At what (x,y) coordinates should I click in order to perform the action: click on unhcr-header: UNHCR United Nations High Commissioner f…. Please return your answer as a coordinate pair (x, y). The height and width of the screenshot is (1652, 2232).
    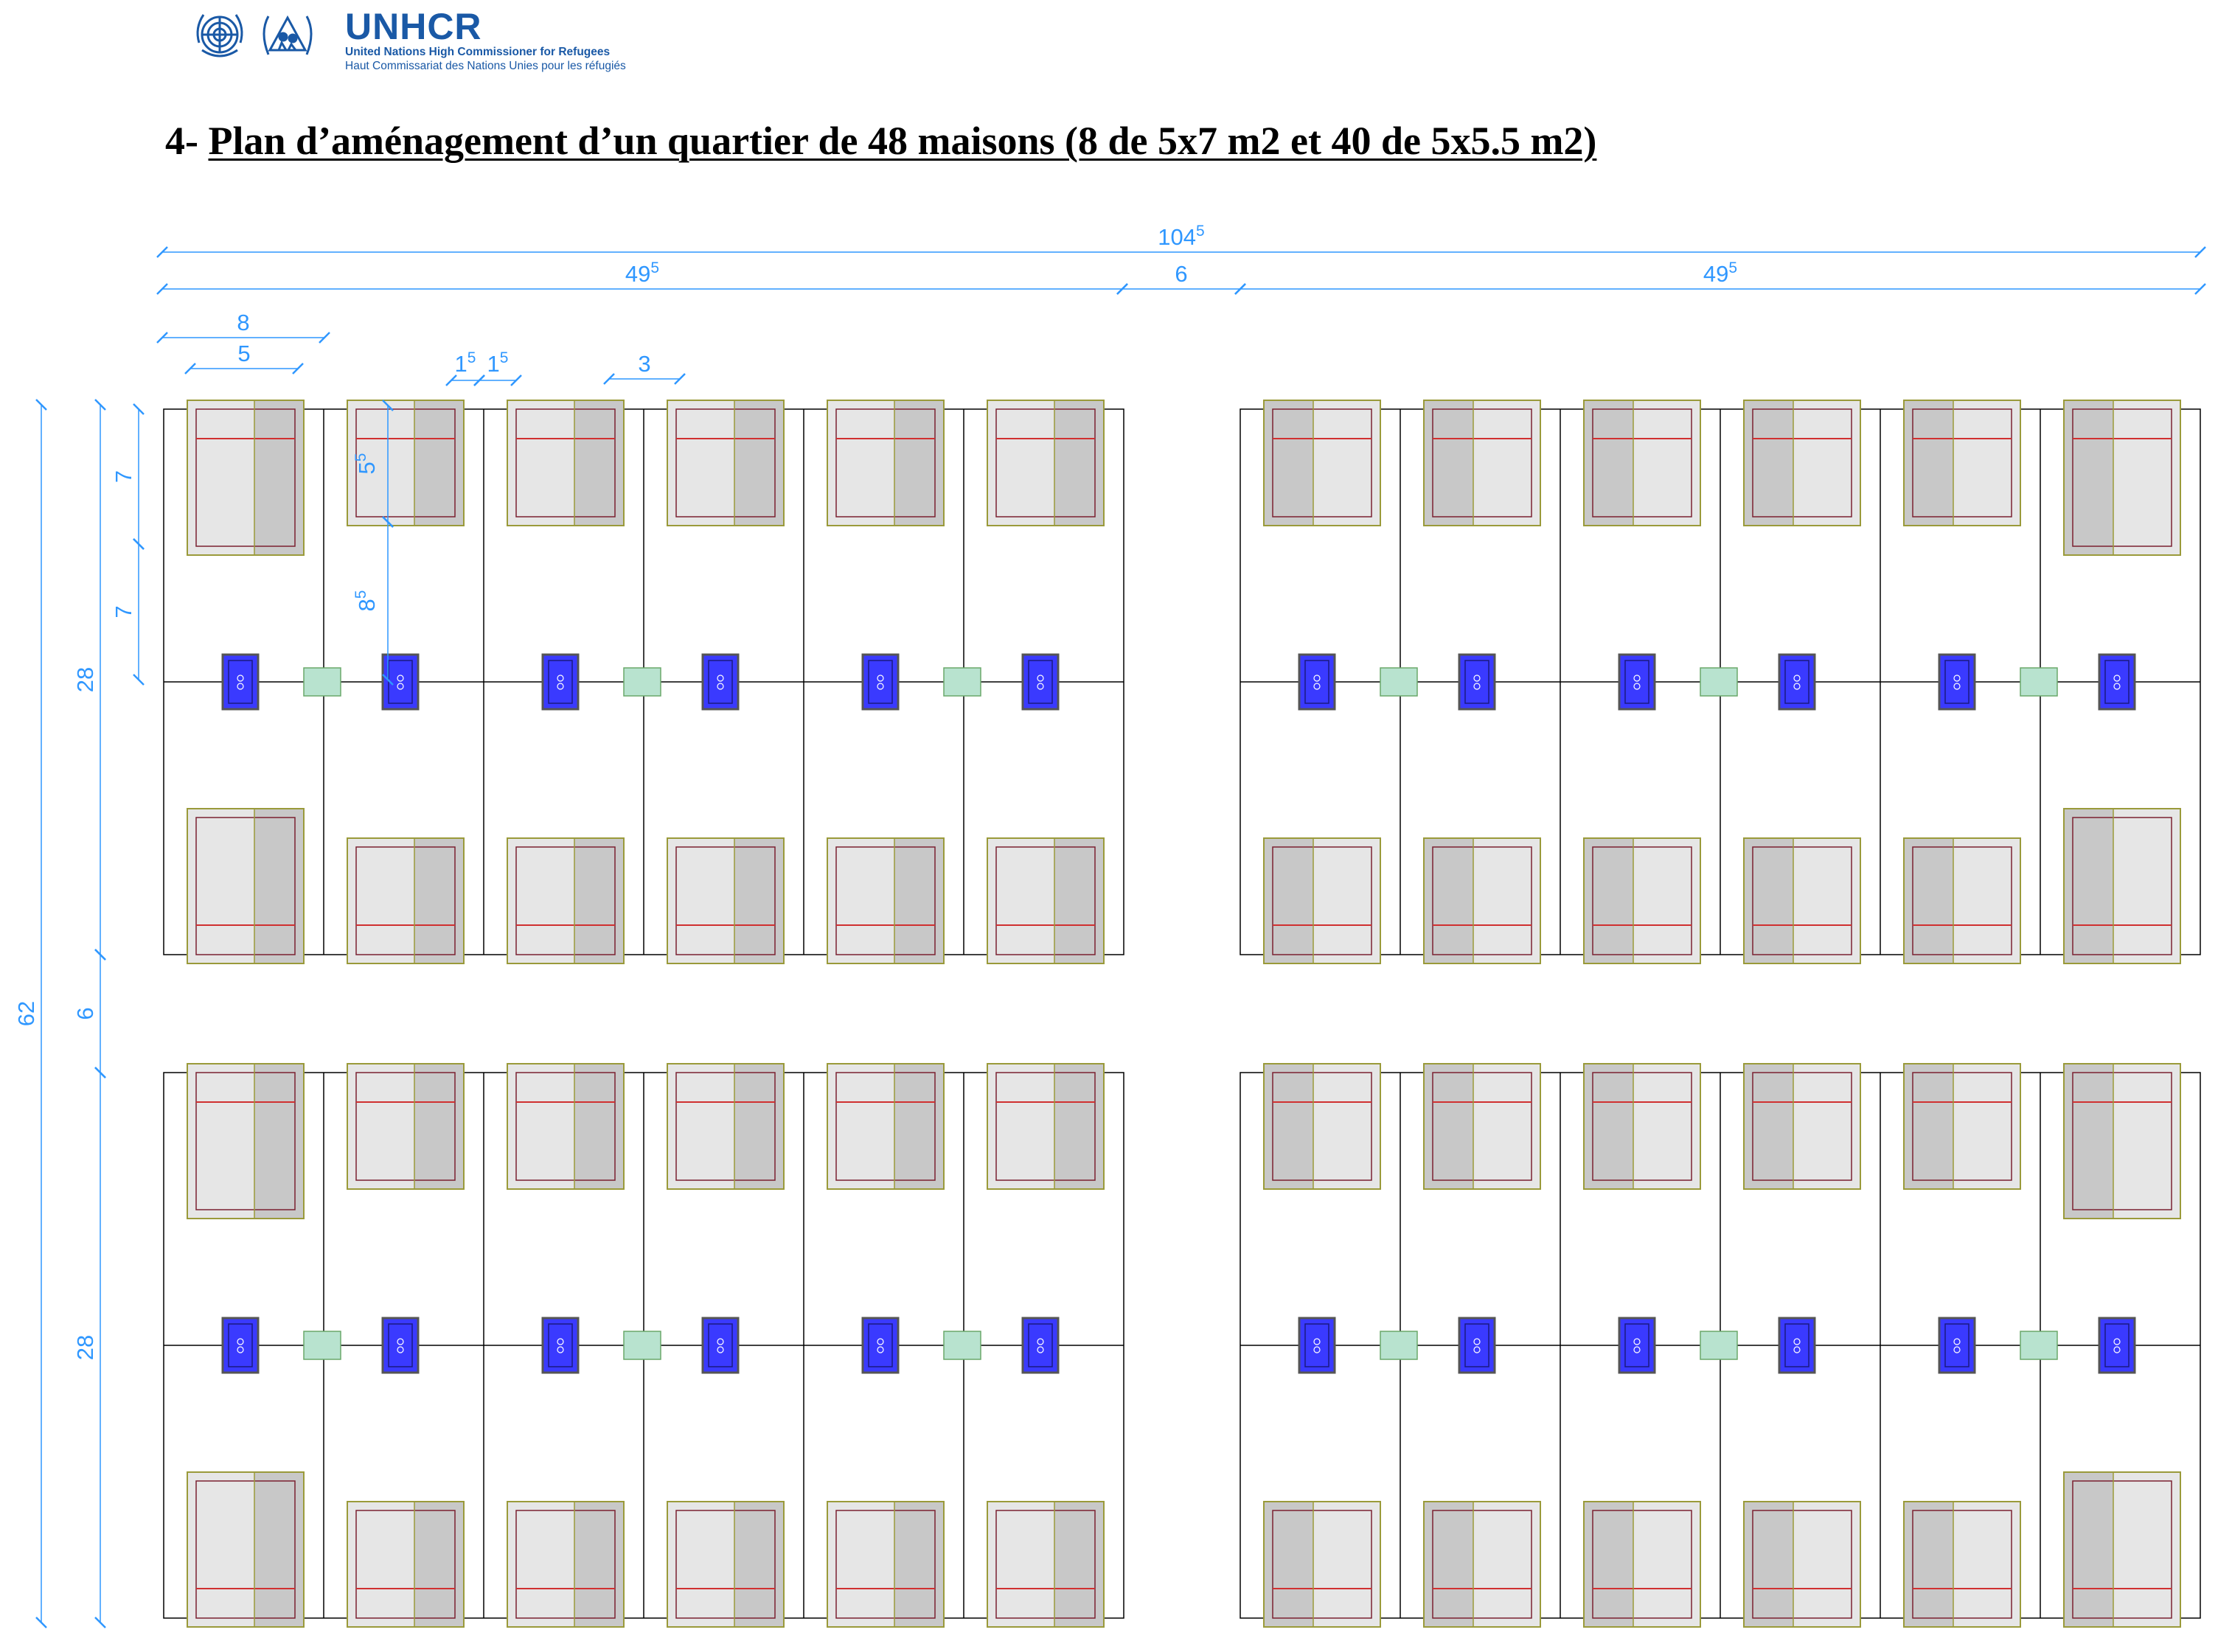
    Looking at the image, I should click on (450, 39).